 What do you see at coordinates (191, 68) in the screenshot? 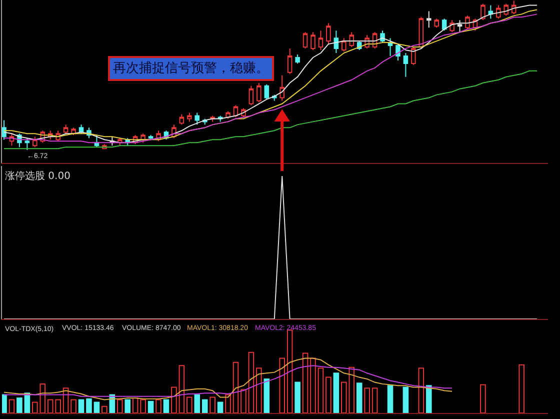
I see `annotation: 再次捕捉信号预警，稳赚。` at bounding box center [191, 68].